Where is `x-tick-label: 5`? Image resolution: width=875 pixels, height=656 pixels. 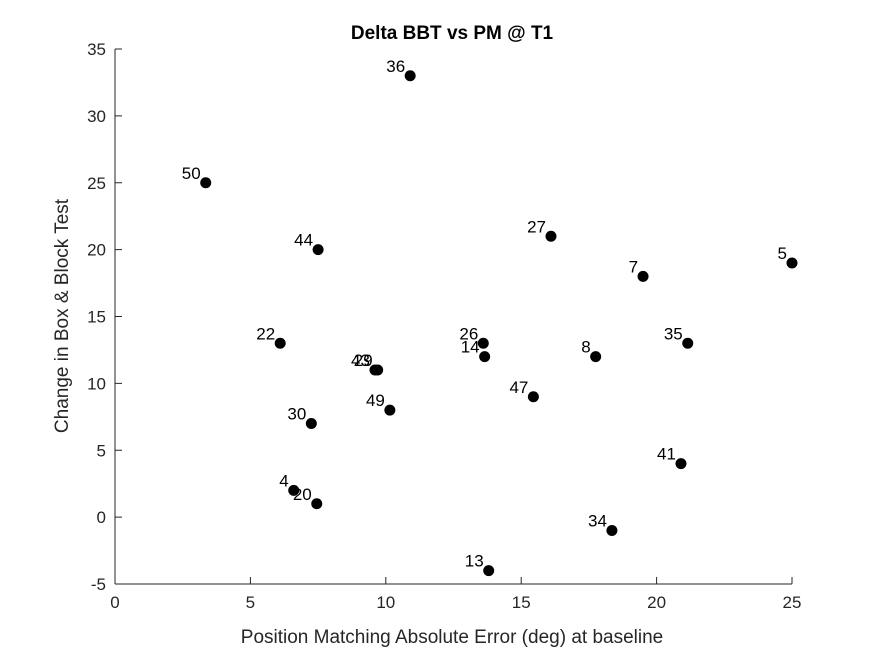 x-tick-label: 5 is located at coordinates (250, 602).